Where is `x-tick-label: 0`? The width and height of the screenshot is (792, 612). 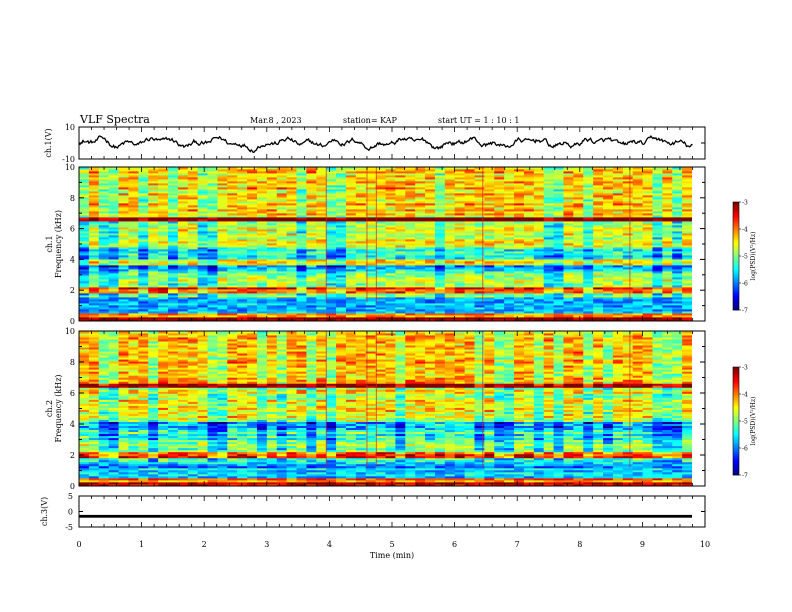
x-tick-label: 0 is located at coordinates (78, 544).